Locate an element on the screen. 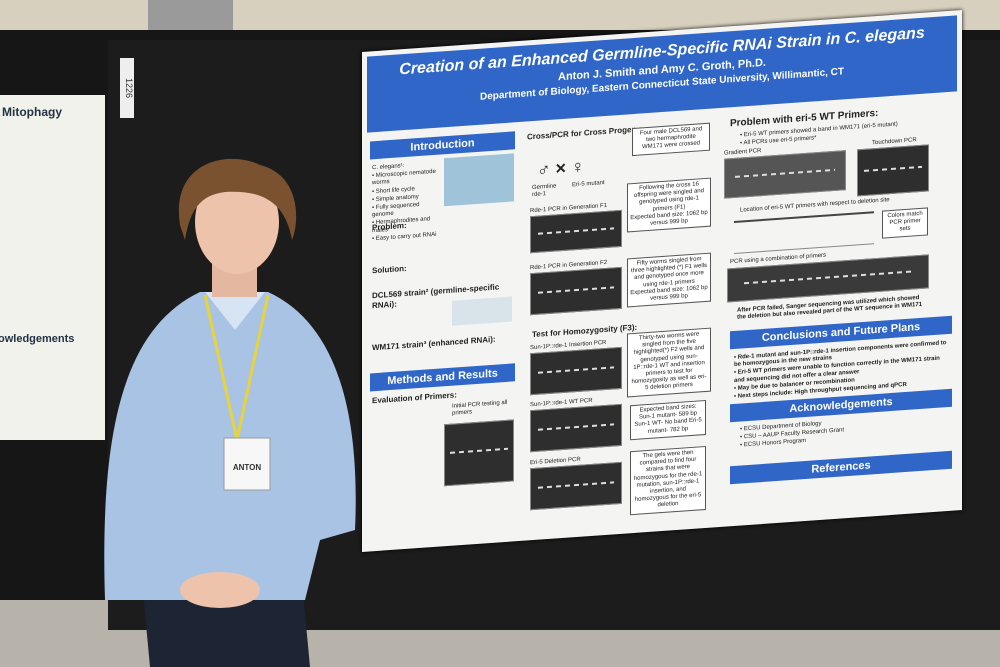 This screenshot has width=1000, height=667. hair is located at coordinates (237, 199).